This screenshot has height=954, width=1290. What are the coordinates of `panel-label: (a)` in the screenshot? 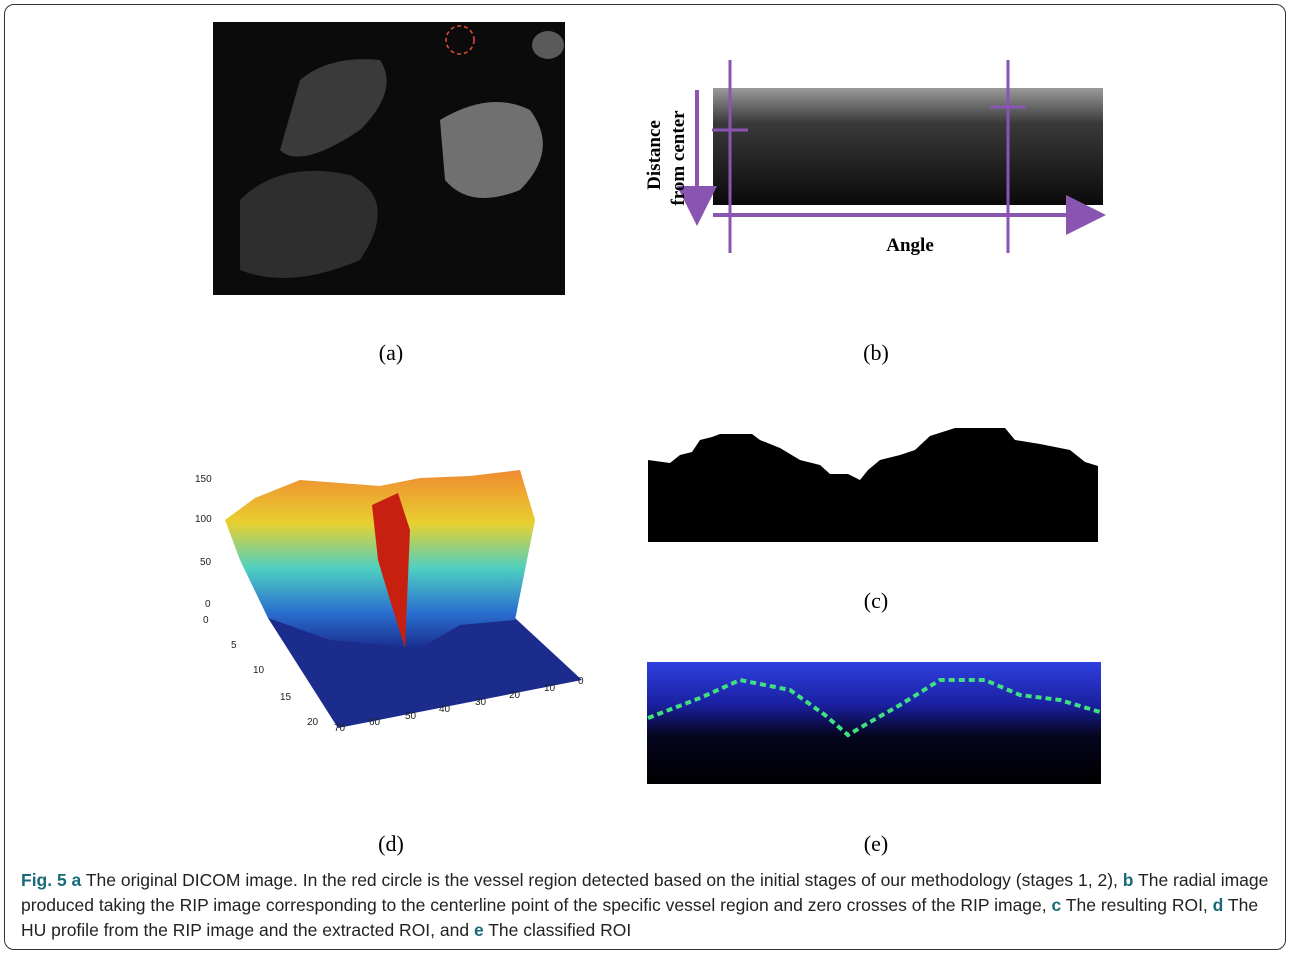 It's located at (391, 352).